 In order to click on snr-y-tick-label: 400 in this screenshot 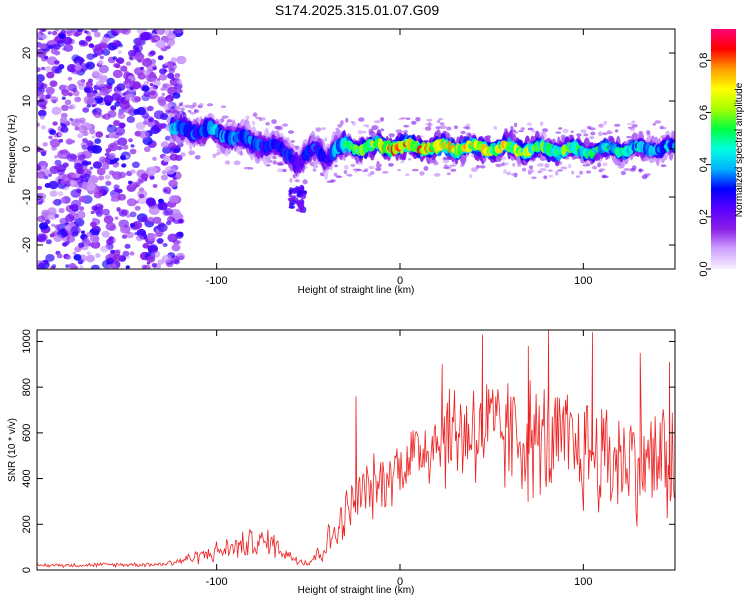, I will do `click(27, 478)`.